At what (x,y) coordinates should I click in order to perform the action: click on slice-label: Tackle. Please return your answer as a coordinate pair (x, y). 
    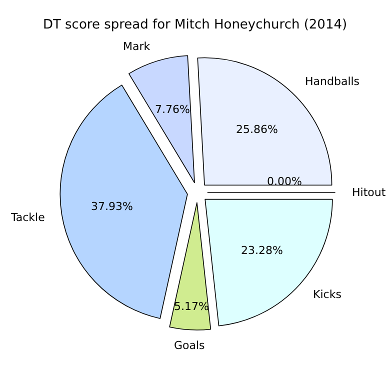
    Looking at the image, I should click on (28, 217).